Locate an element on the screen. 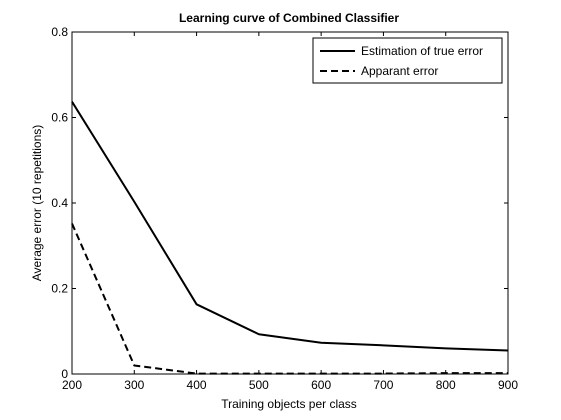 The width and height of the screenshot is (561, 420). y-tick-label: 0.2 is located at coordinates (59, 289).